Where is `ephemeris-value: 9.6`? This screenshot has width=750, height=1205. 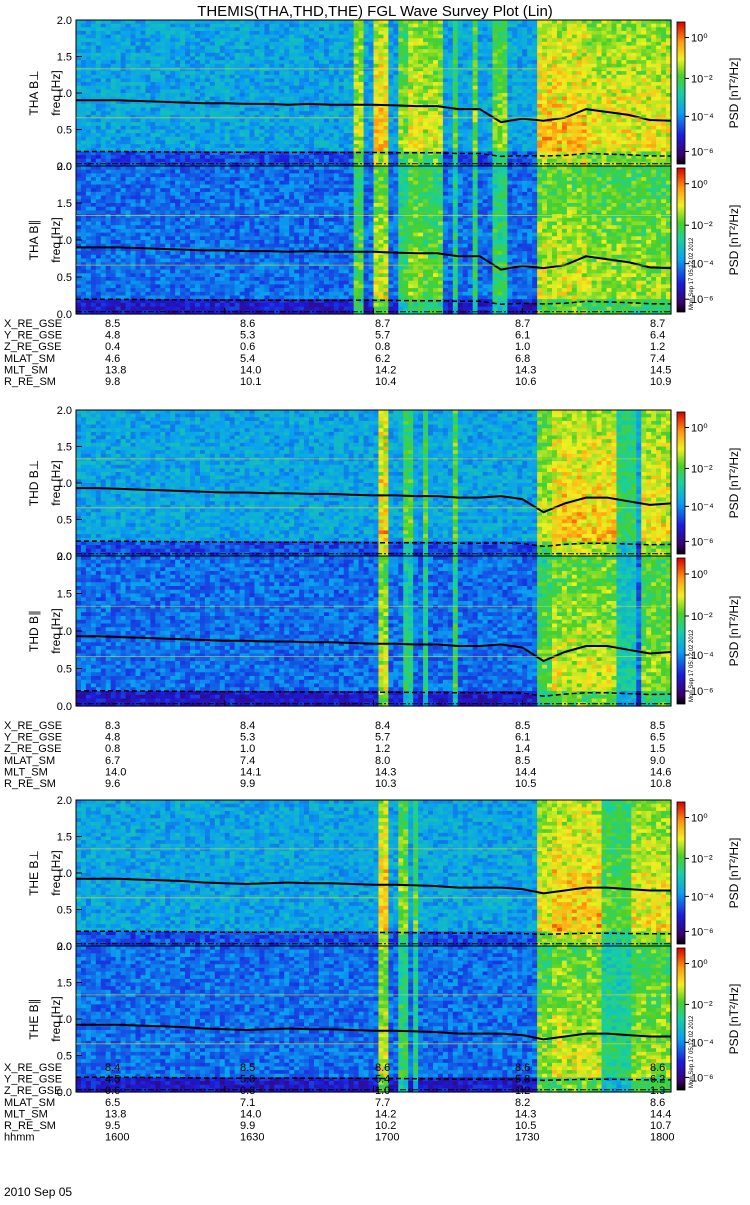
ephemeris-value: 9.6 is located at coordinates (112, 784).